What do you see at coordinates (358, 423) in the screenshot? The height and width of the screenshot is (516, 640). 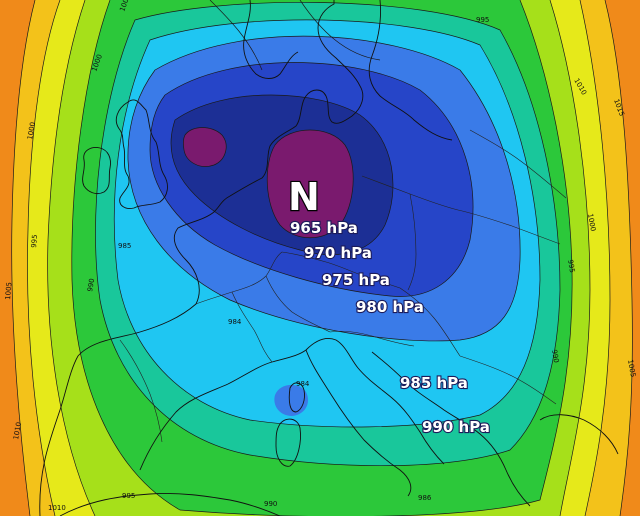 I see `coastline-italy` at bounding box center [358, 423].